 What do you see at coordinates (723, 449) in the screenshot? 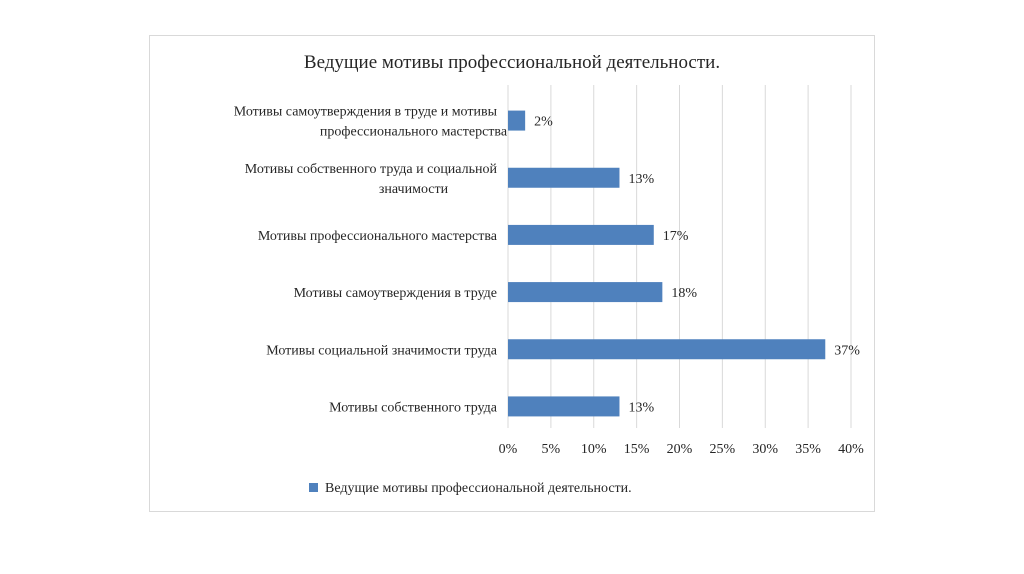
I see `x-tick-label: 25%` at bounding box center [723, 449].